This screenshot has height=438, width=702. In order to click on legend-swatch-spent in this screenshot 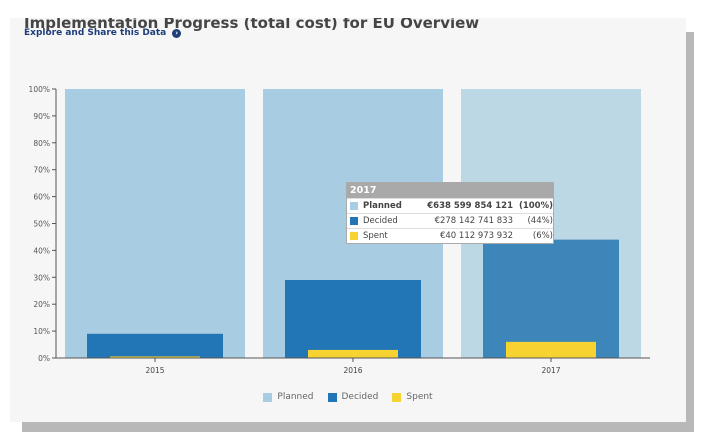, I will do `click(397, 397)`.